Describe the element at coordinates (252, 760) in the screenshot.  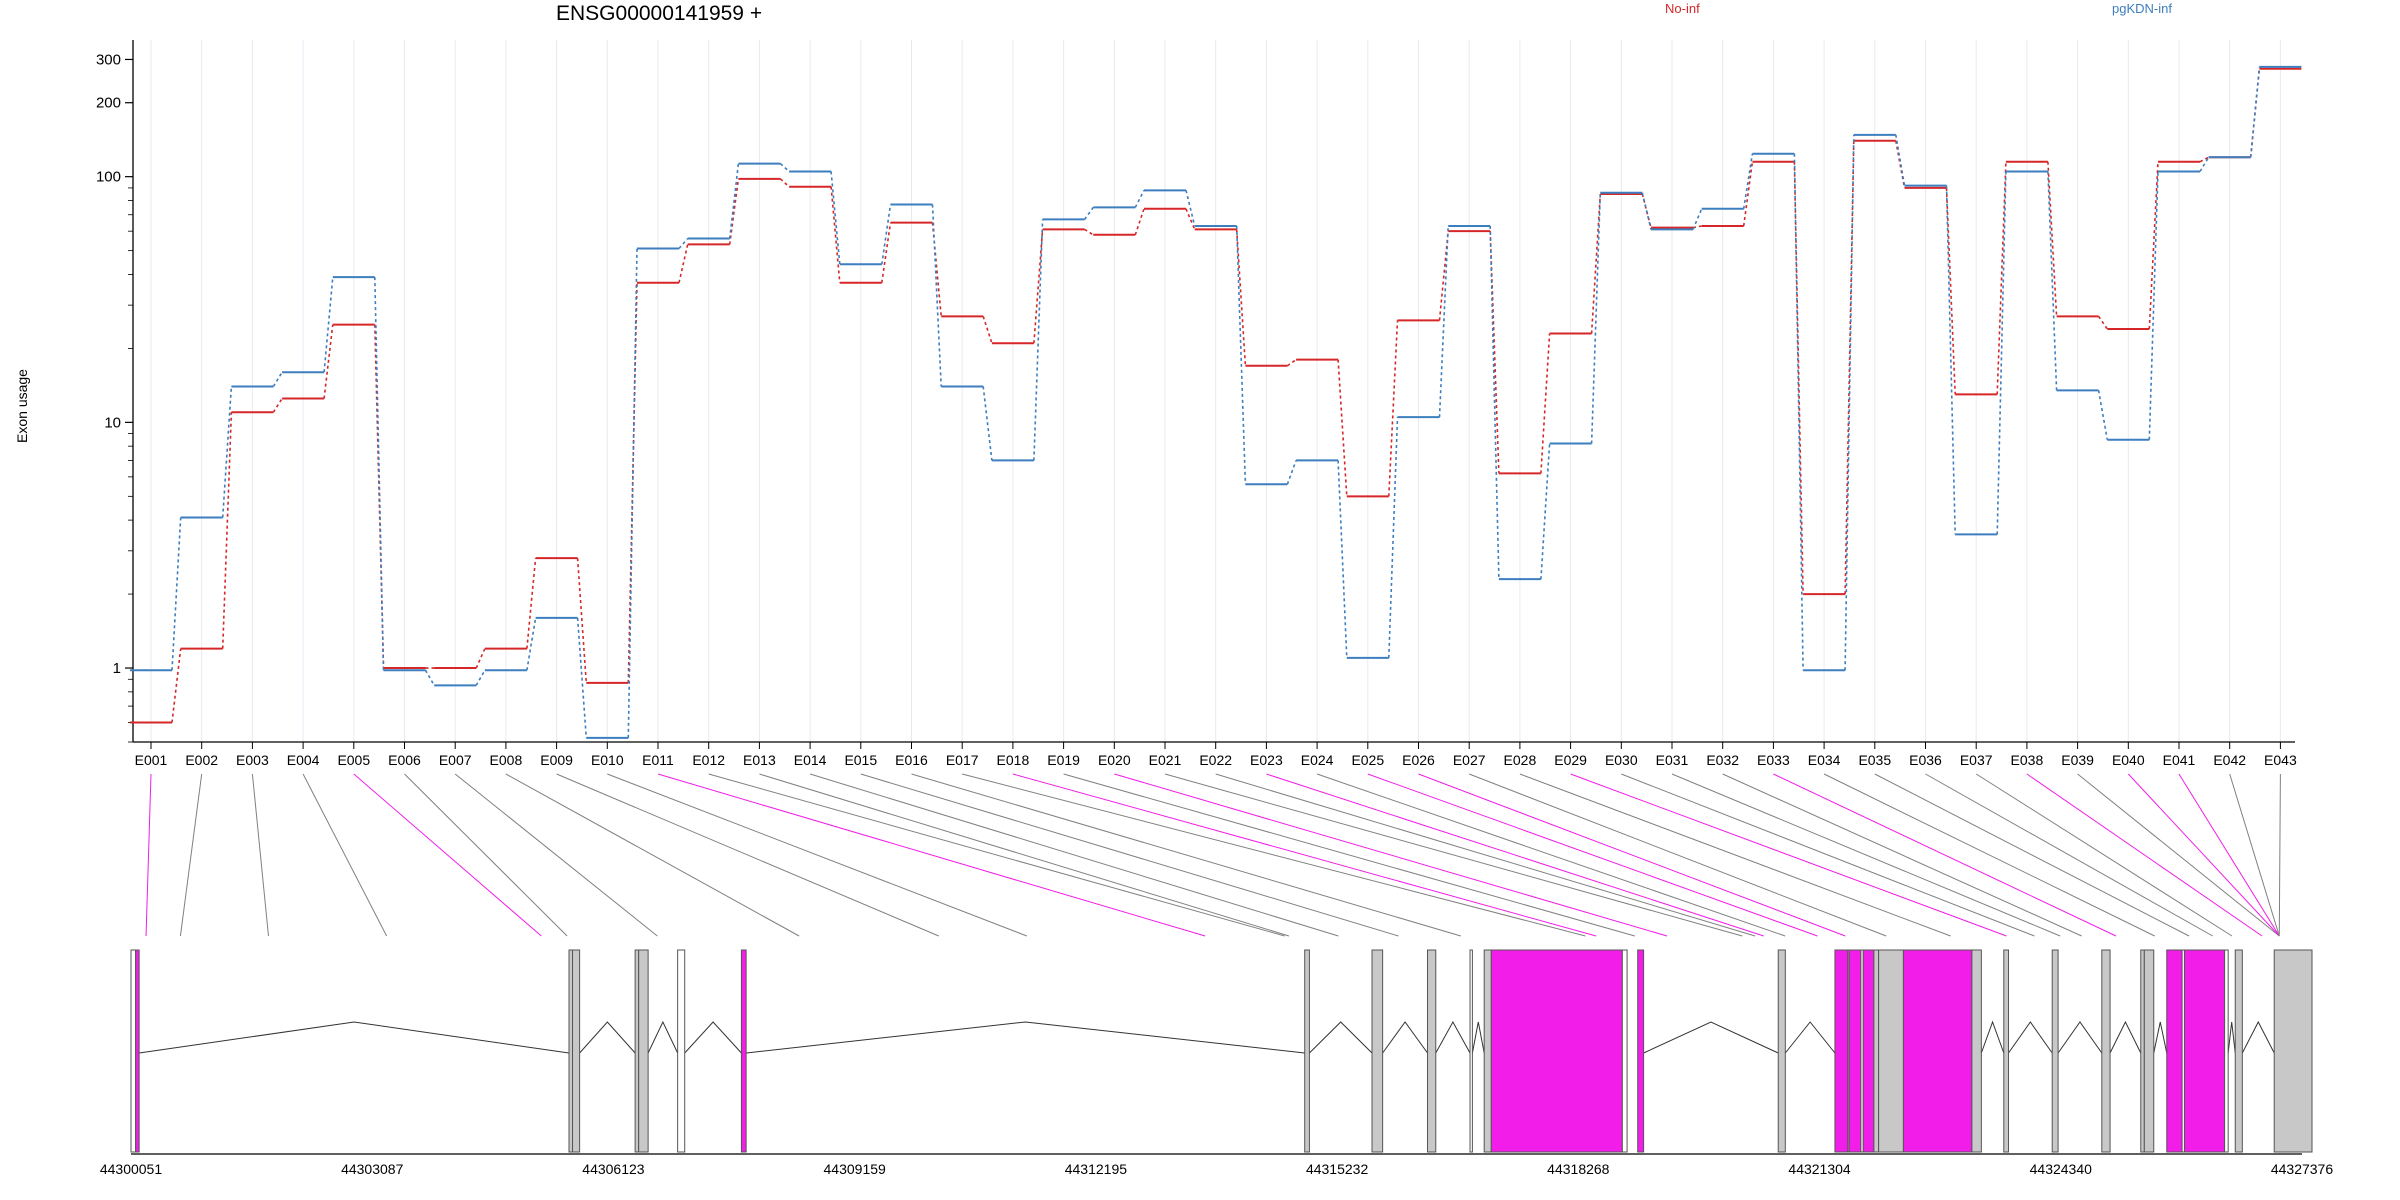
I see `x-tick-label: E003` at that location.